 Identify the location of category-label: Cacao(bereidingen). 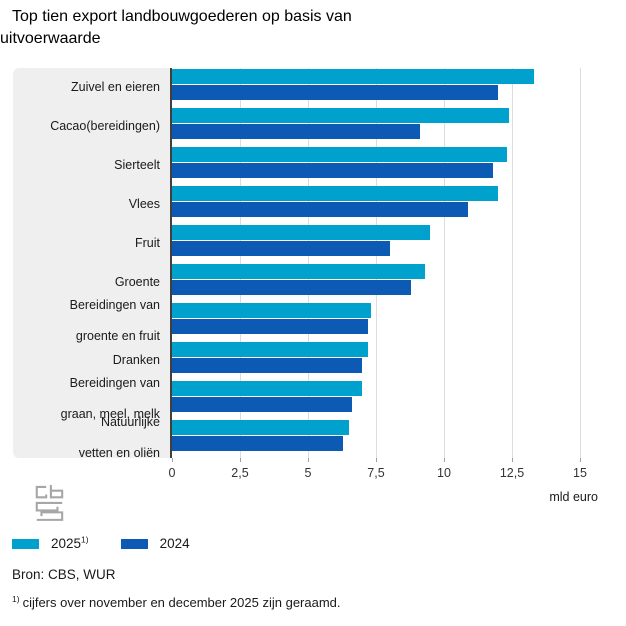
(105, 125).